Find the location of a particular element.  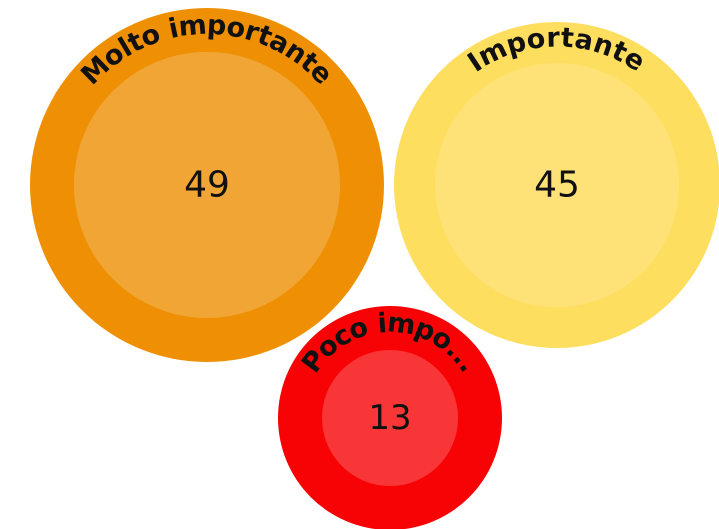

bubble-value: 45 is located at coordinates (557, 185).